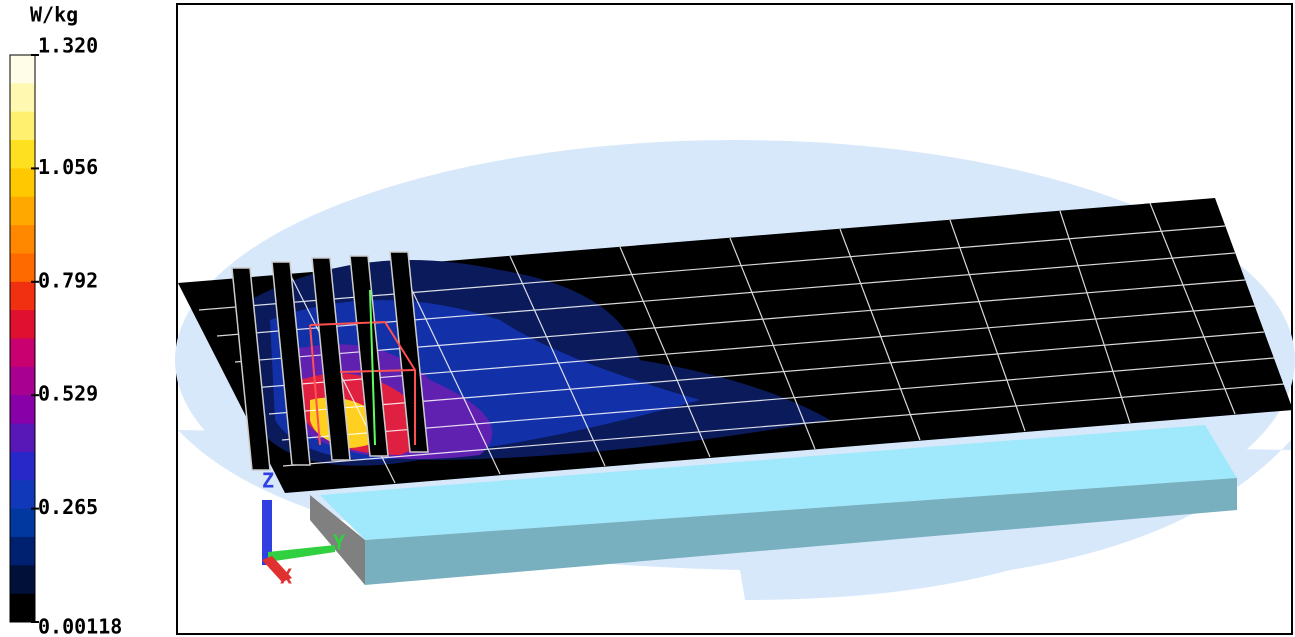  I want to click on slab-side, so click(337, 540).